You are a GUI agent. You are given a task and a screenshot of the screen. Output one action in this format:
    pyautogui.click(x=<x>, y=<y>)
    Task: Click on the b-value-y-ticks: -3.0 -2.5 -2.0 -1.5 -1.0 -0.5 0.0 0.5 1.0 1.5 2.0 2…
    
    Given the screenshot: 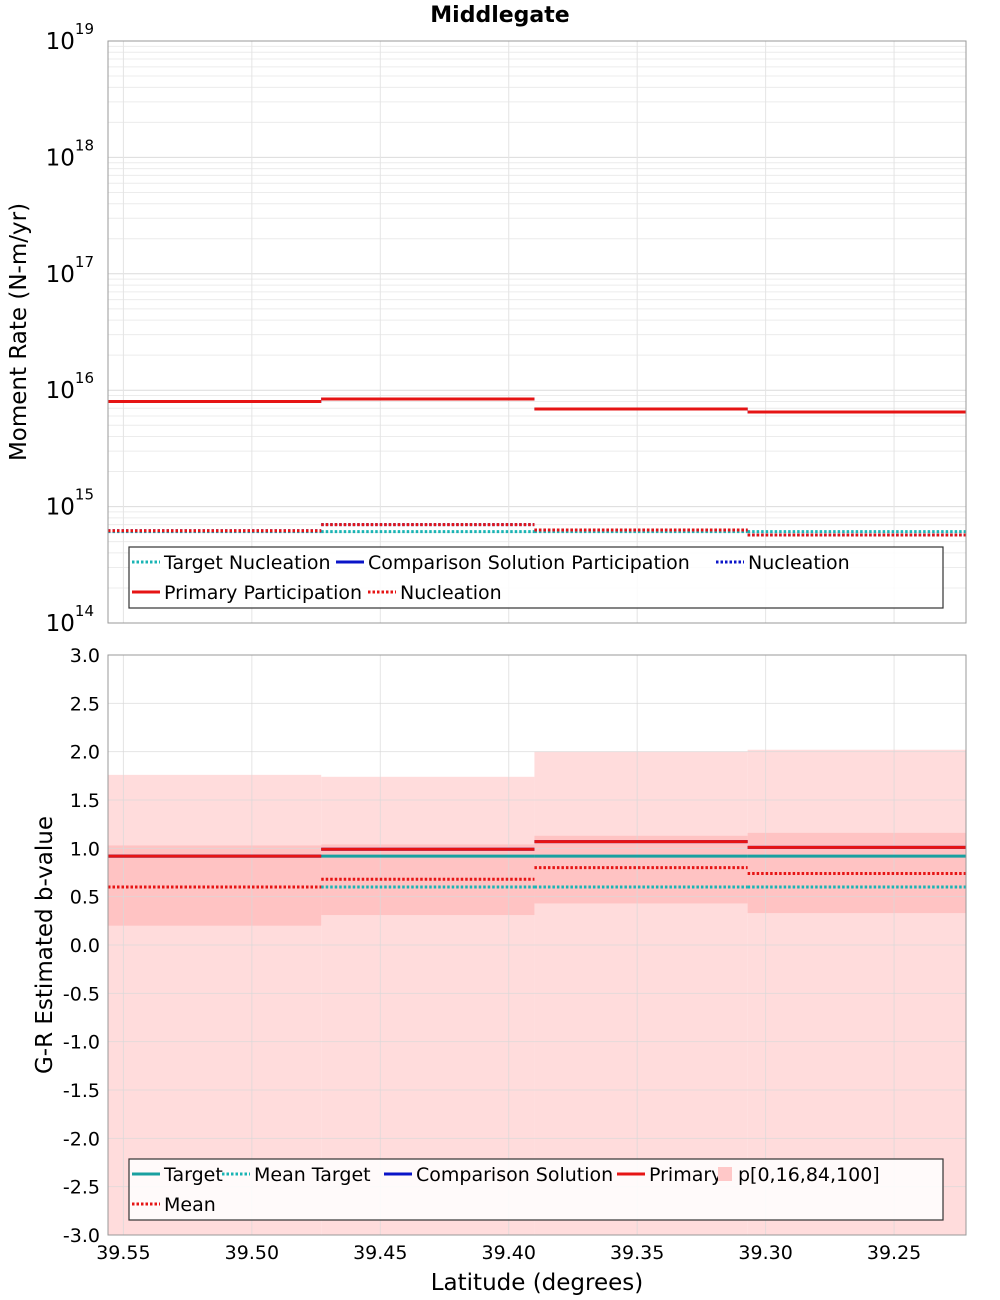 What is the action you would take?
    pyautogui.click(x=81, y=946)
    